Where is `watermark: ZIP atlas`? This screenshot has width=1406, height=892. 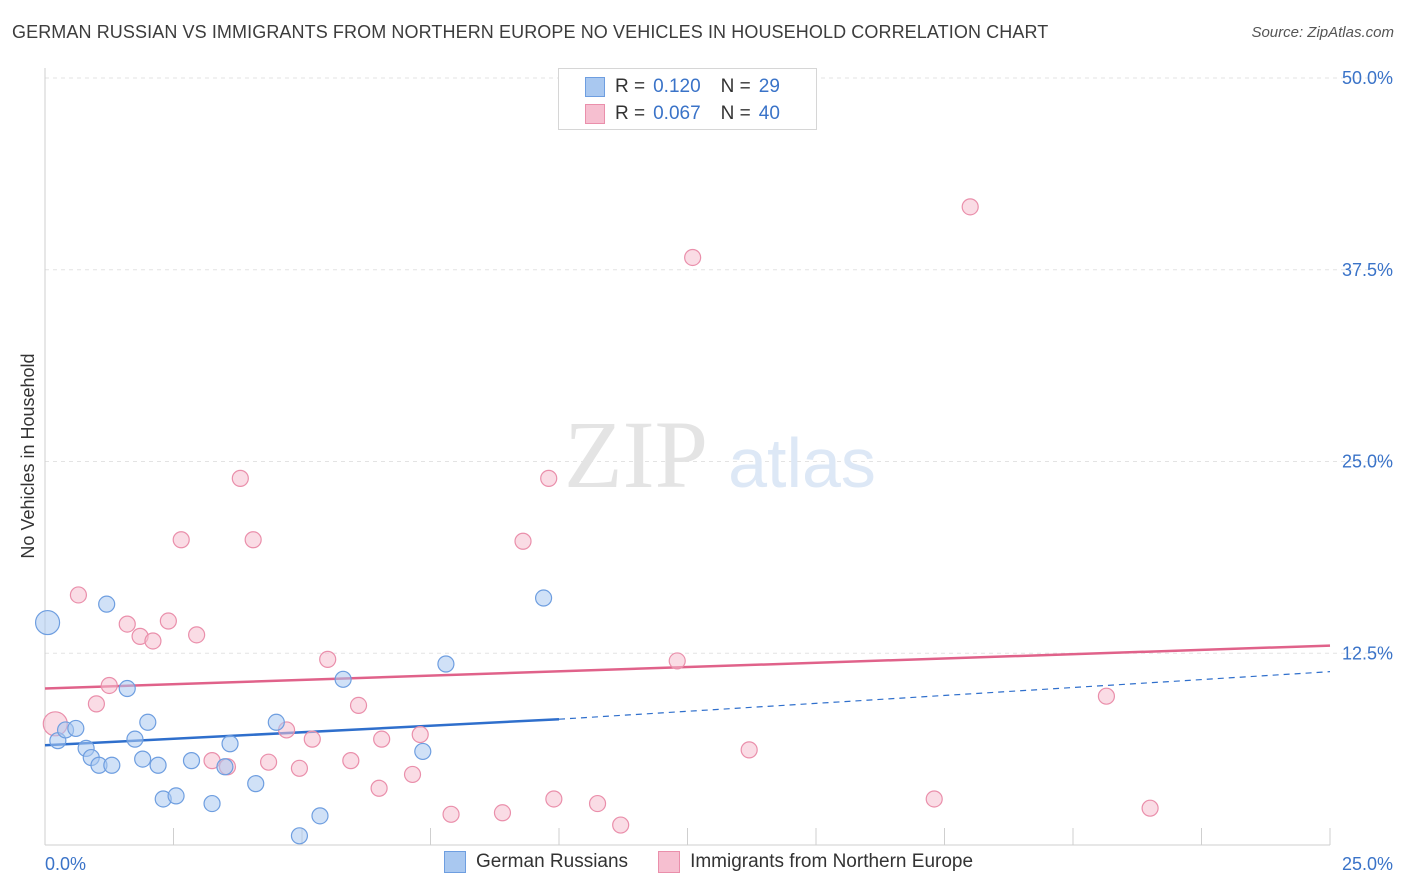 watermark: ZIP atlas is located at coordinates (720, 454).